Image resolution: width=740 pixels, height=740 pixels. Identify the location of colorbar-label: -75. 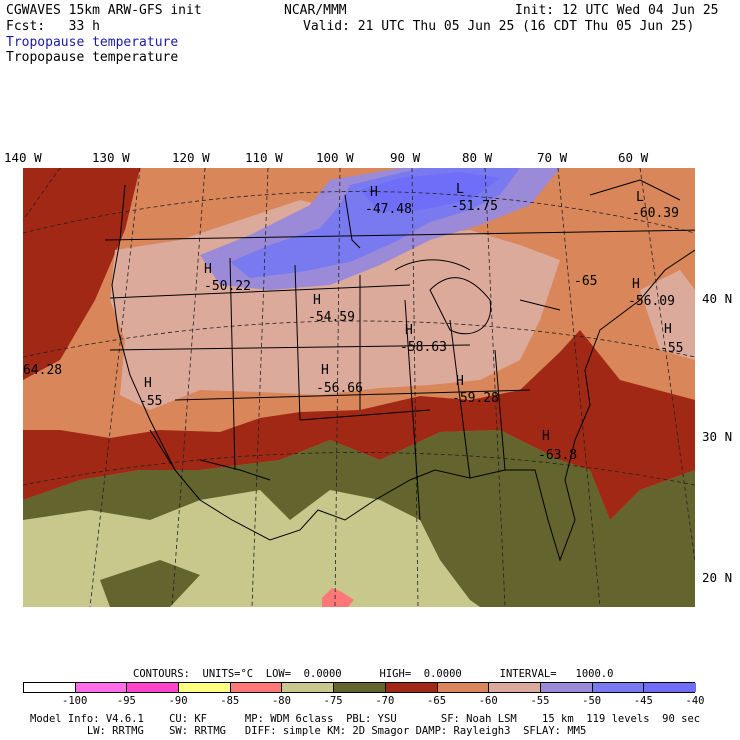
(333, 701).